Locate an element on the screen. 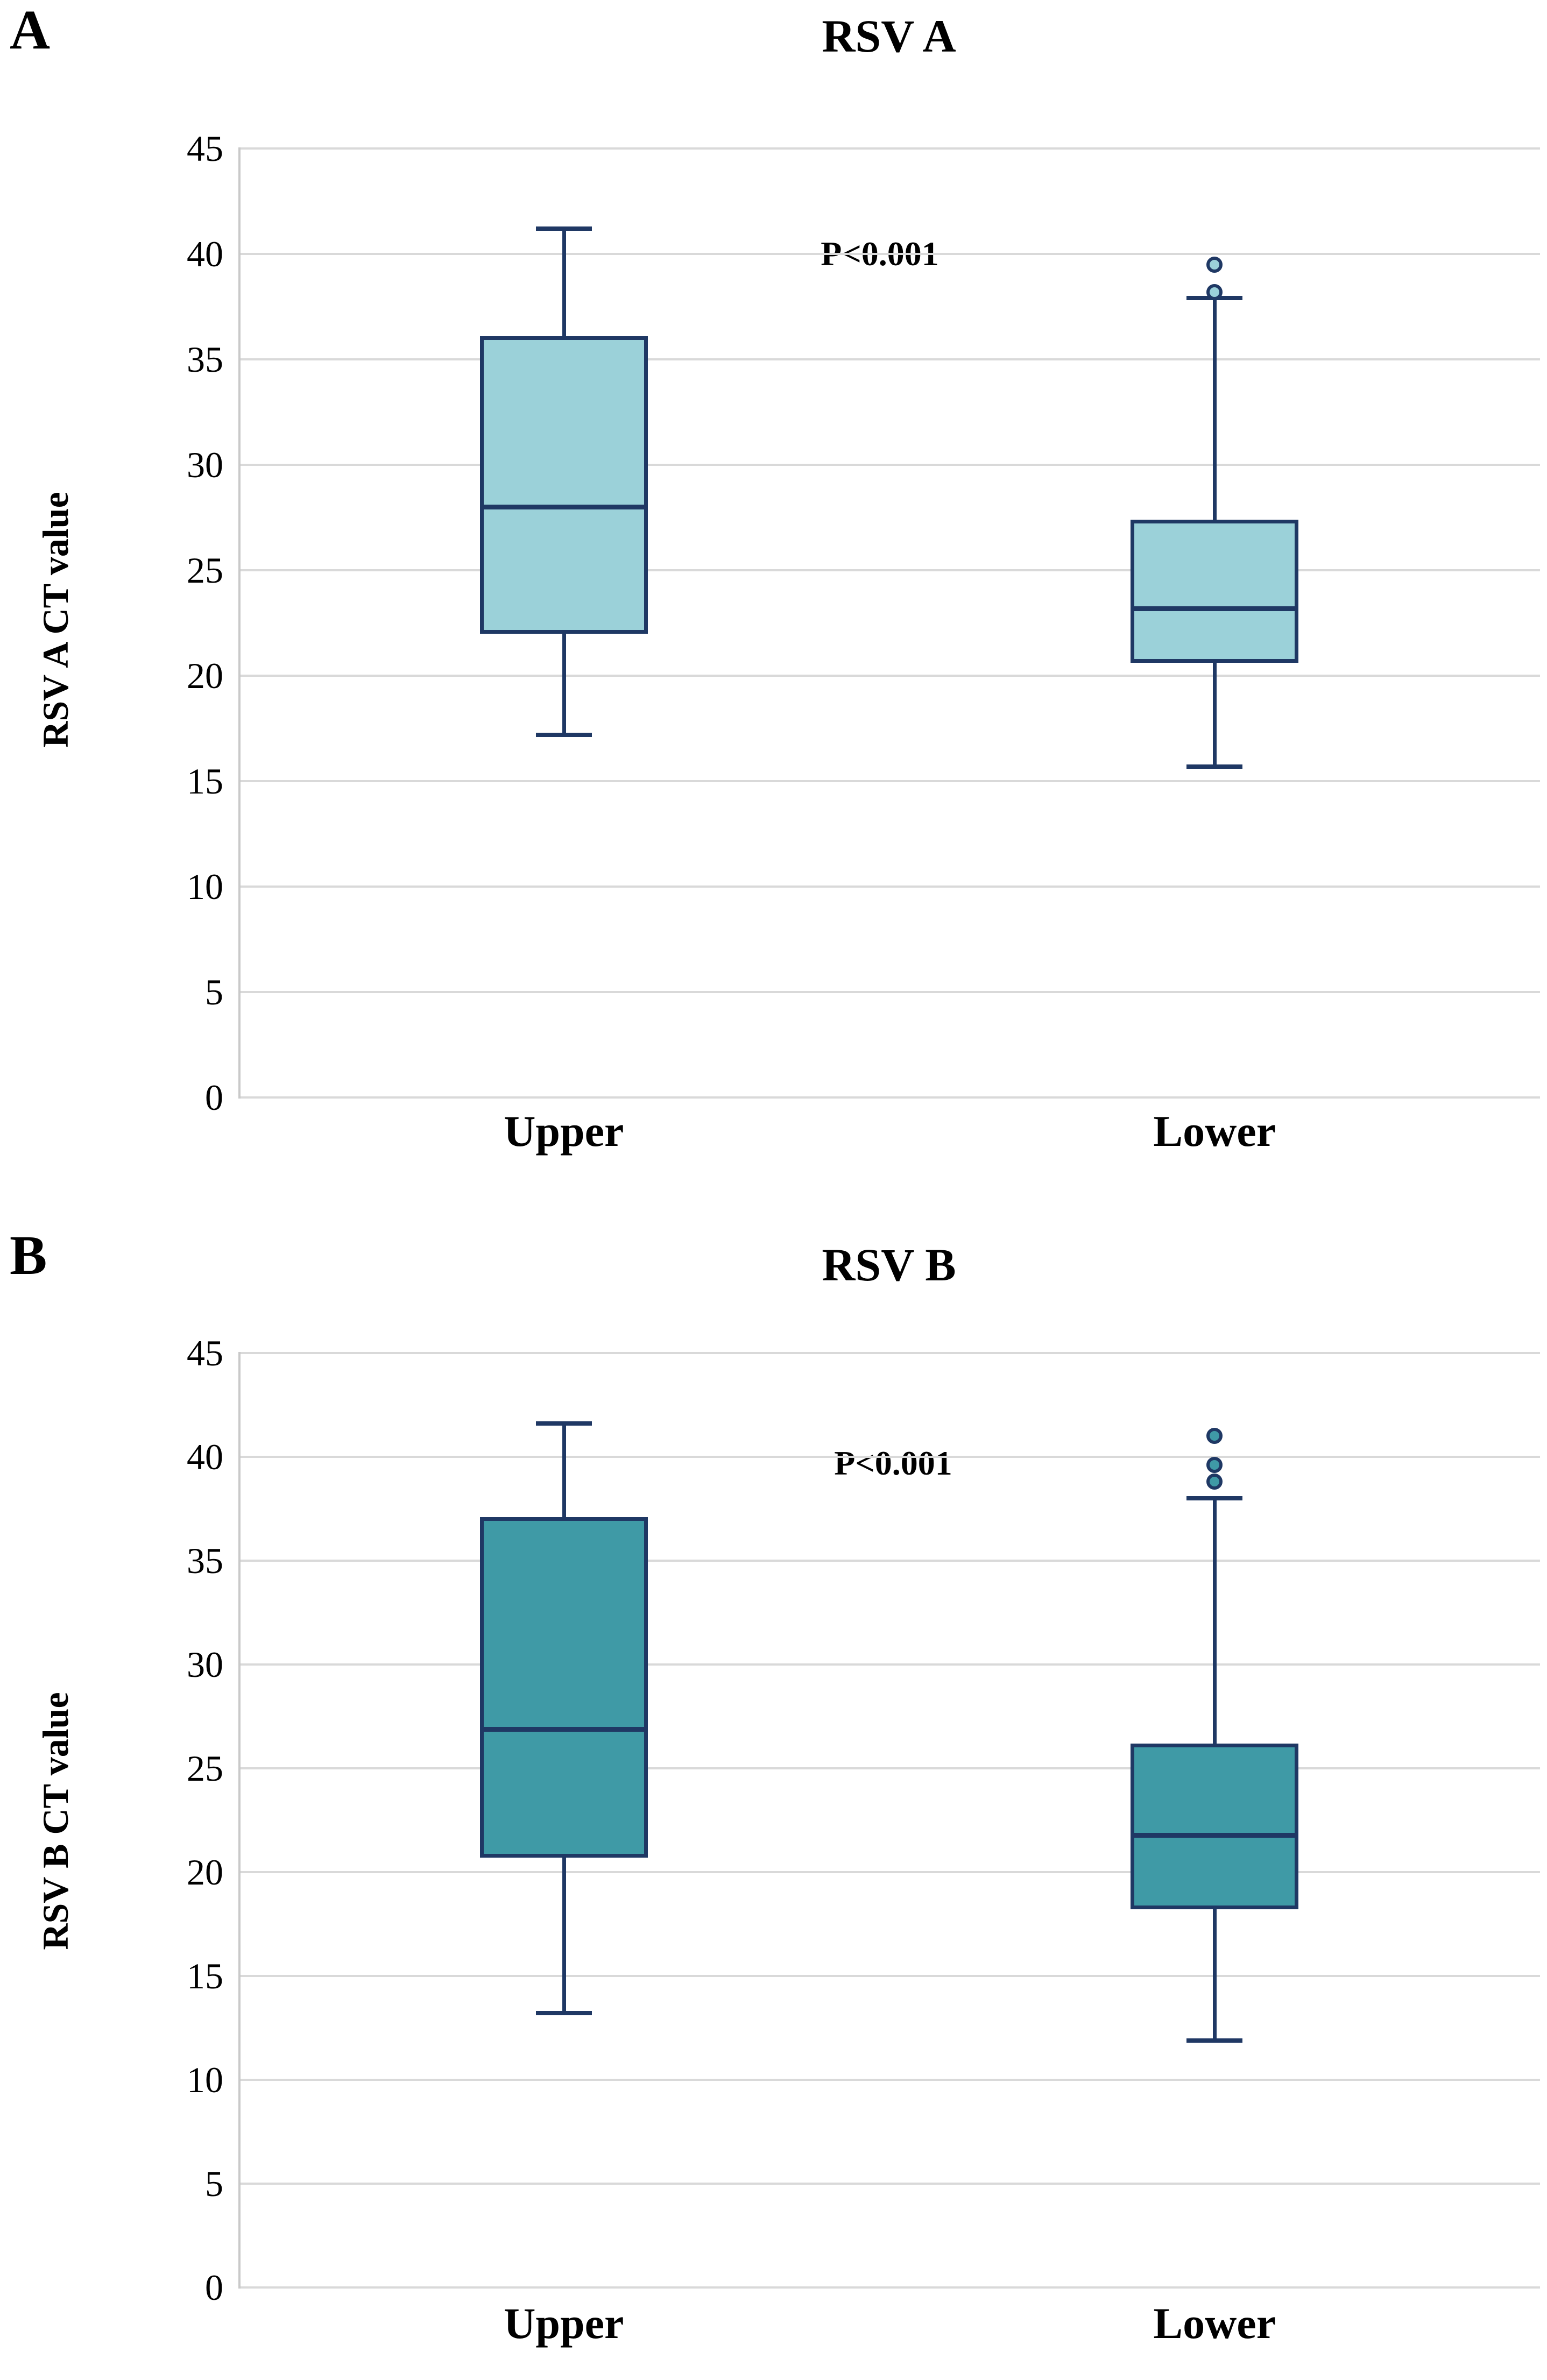 This screenshot has width=1547, height=2380. panel-b-p-value: P<0.001 is located at coordinates (893, 1463).